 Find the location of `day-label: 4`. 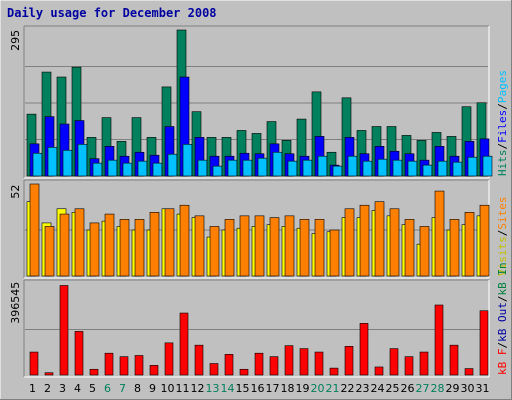

day-label: 4 is located at coordinates (77, 388).